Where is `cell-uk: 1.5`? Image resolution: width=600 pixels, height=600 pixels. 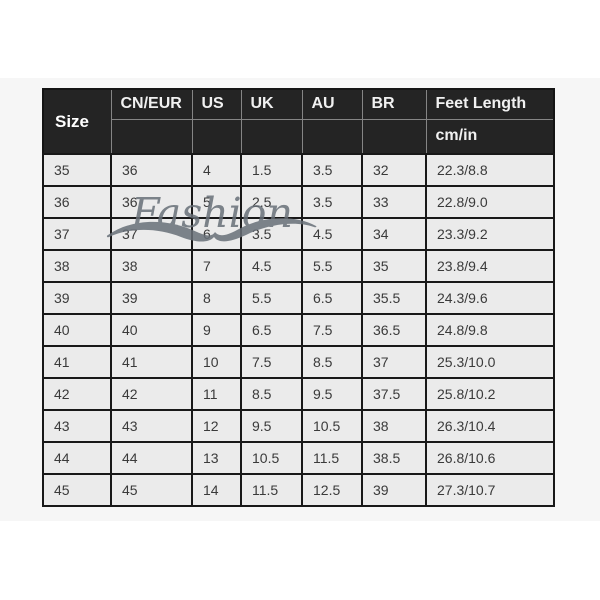
cell-uk: 1.5 is located at coordinates (271, 170).